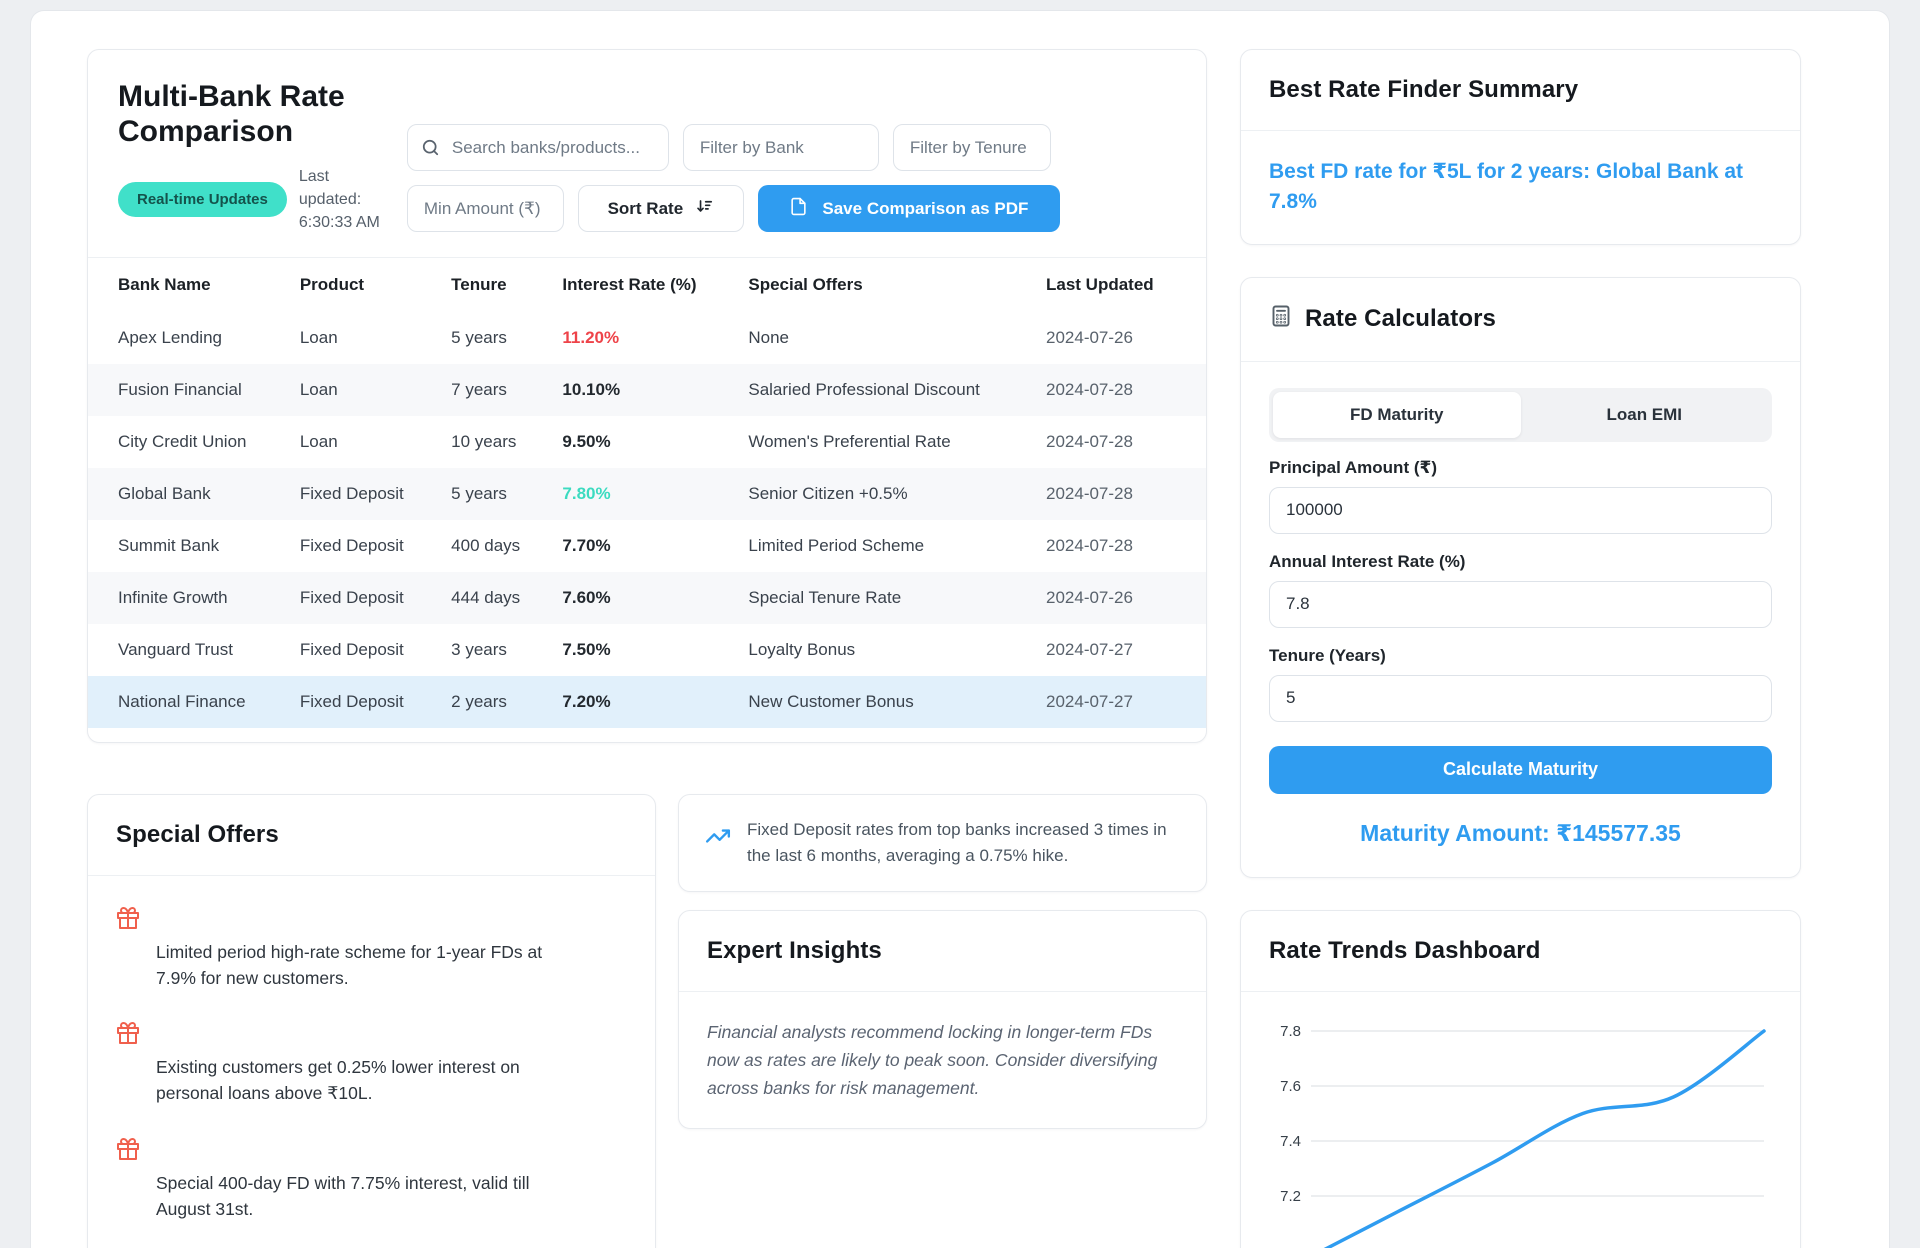  I want to click on calculator-tabs: FD Maturity Loan EMI, so click(1520, 414).